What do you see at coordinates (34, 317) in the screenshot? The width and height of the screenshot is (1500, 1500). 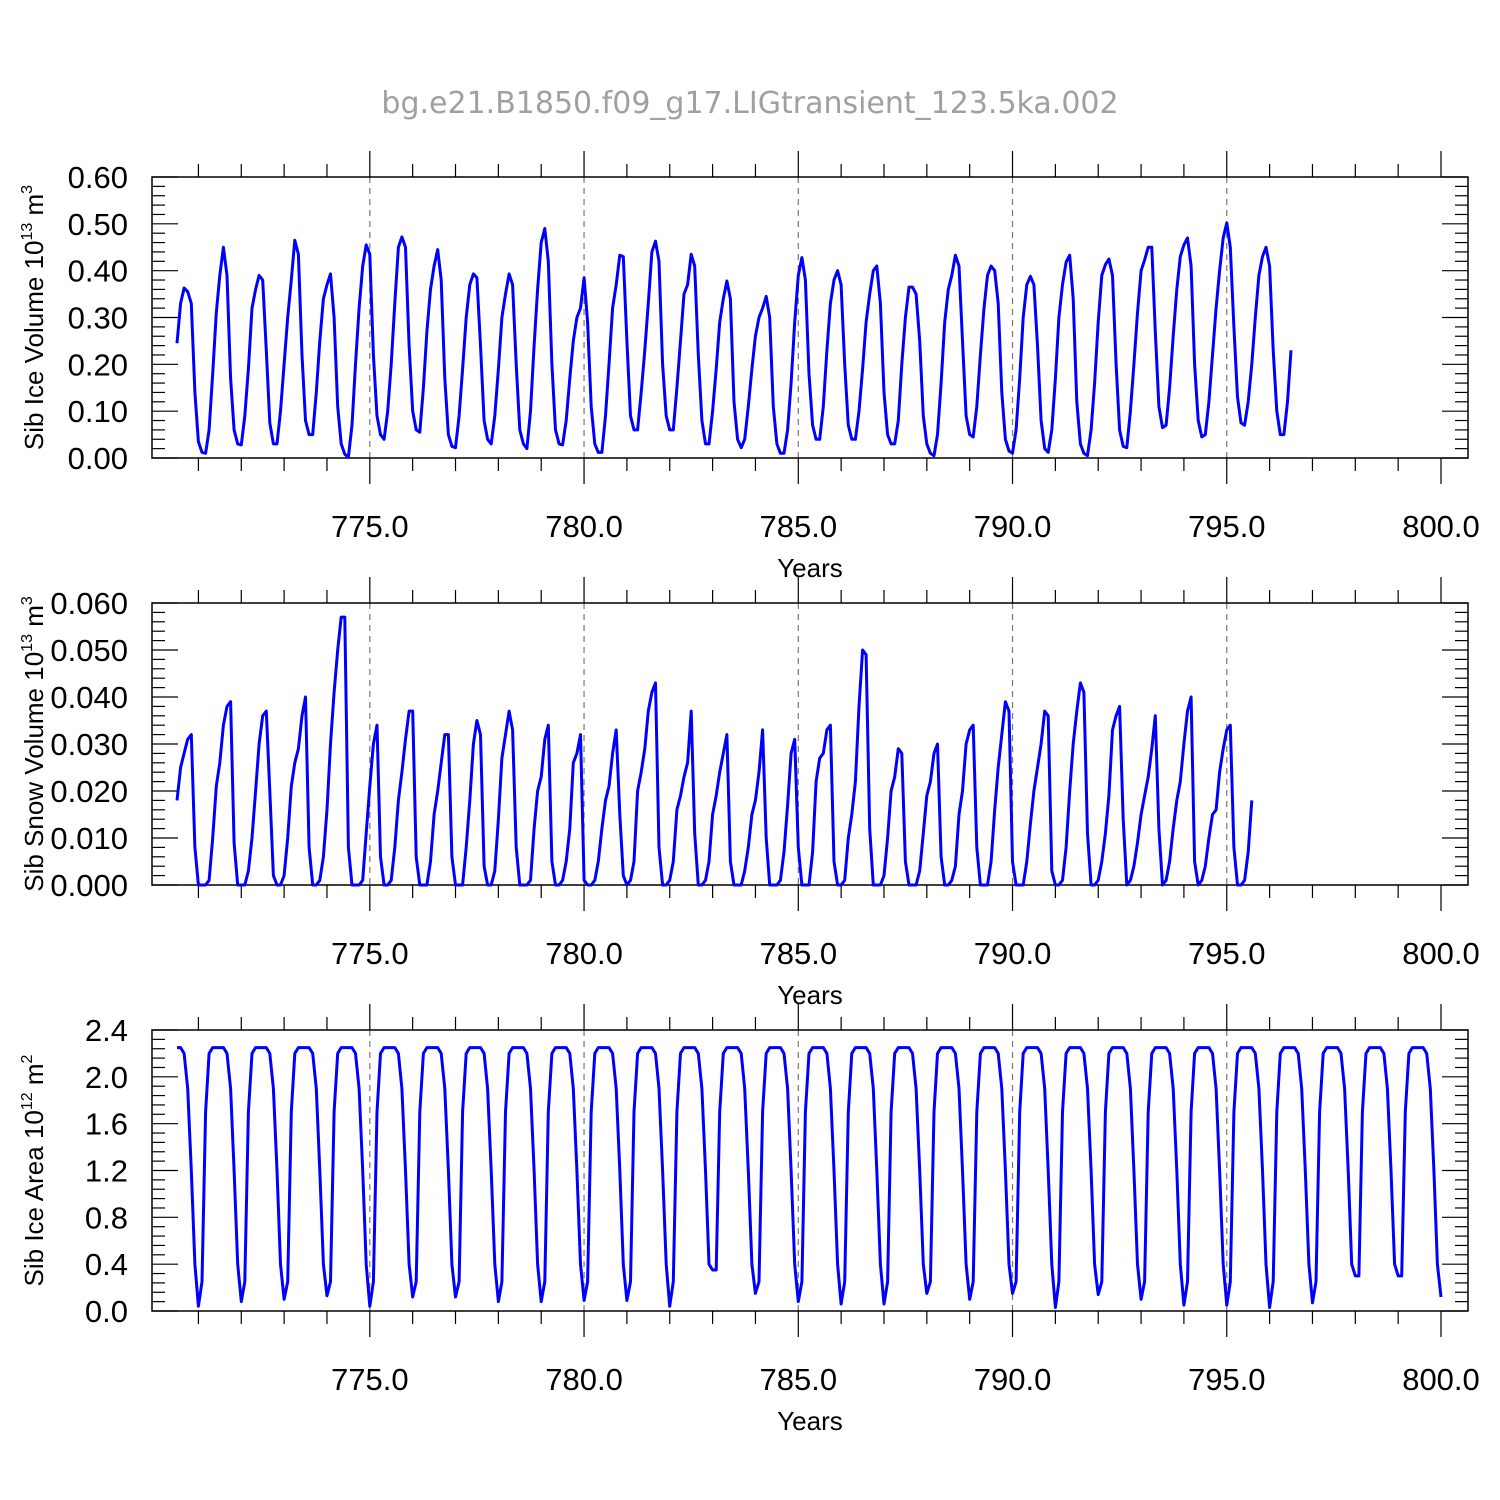 I see `y-axis-label: Sib Ice Volume 1013 m3` at bounding box center [34, 317].